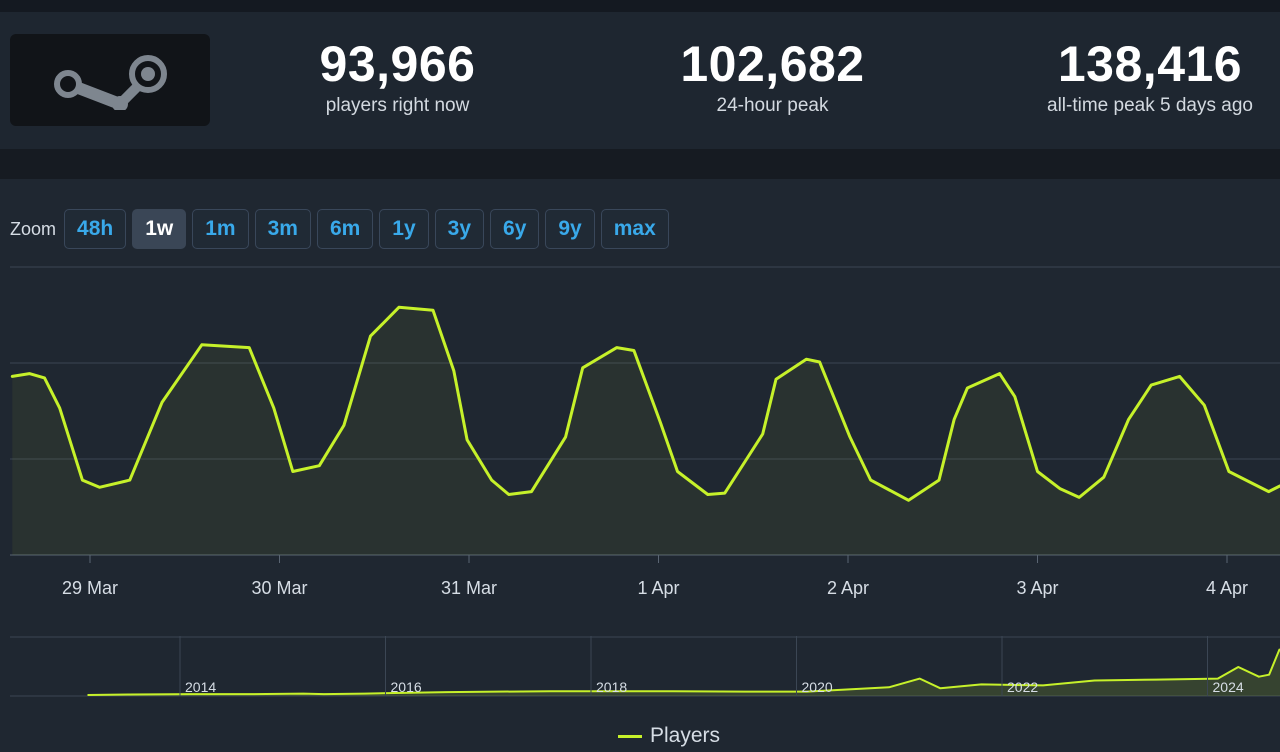 The width and height of the screenshot is (1280, 752). I want to click on all-time-peak-stat: 138,416 all-time peak 5 days ago, so click(1150, 77).